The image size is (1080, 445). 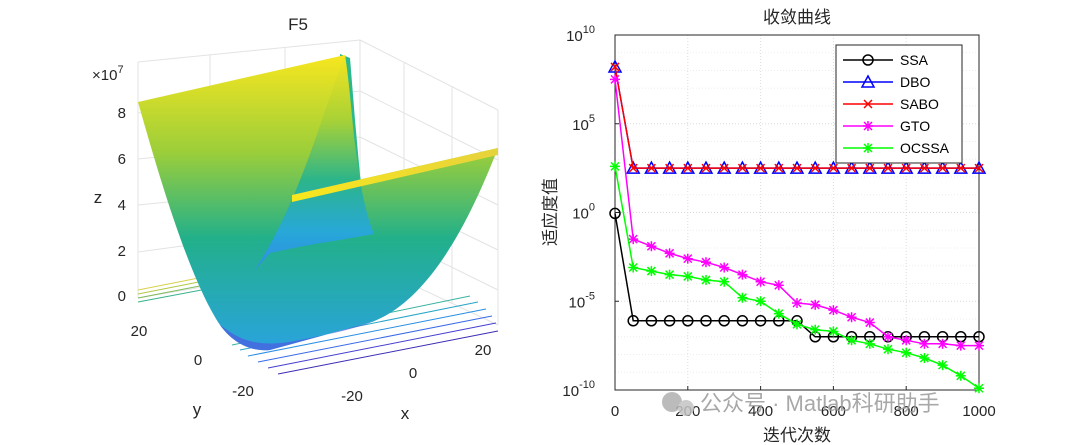 I want to click on surface-y-ticks: 20 0 -20, so click(x=192, y=361).